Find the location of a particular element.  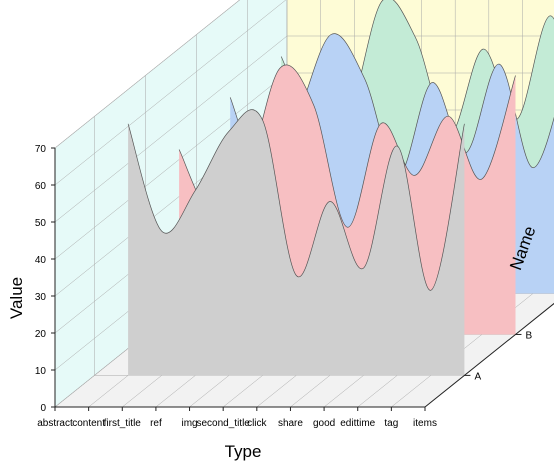

x-tick-label: content is located at coordinates (88, 423).